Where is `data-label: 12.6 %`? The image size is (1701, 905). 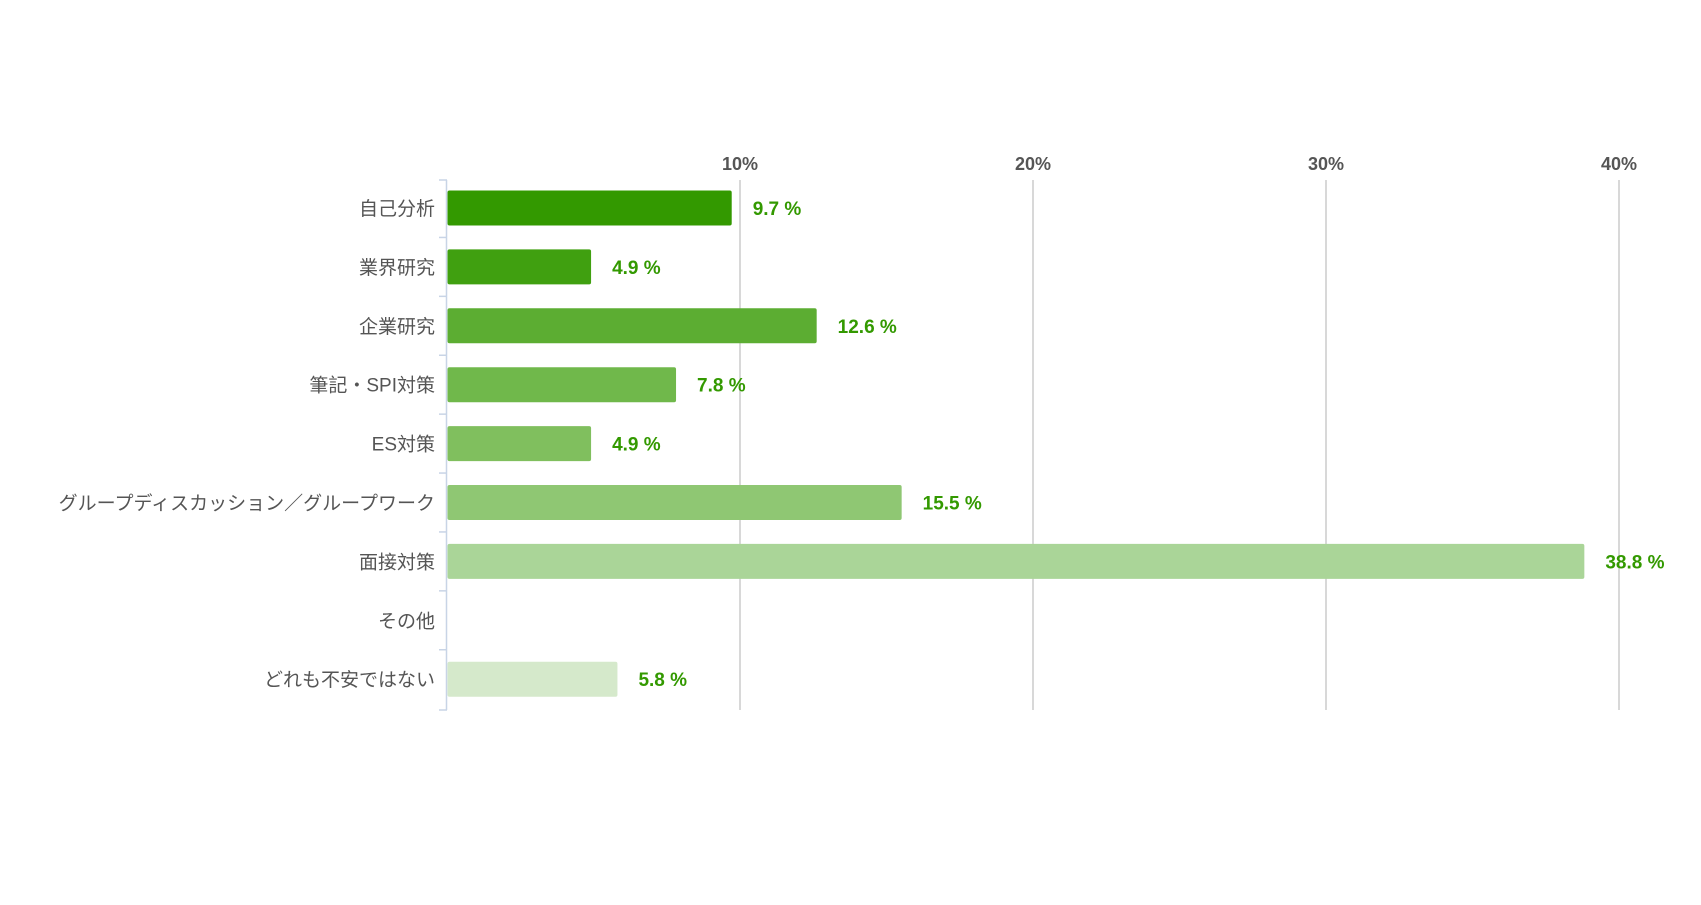
data-label: 12.6 % is located at coordinates (867, 327).